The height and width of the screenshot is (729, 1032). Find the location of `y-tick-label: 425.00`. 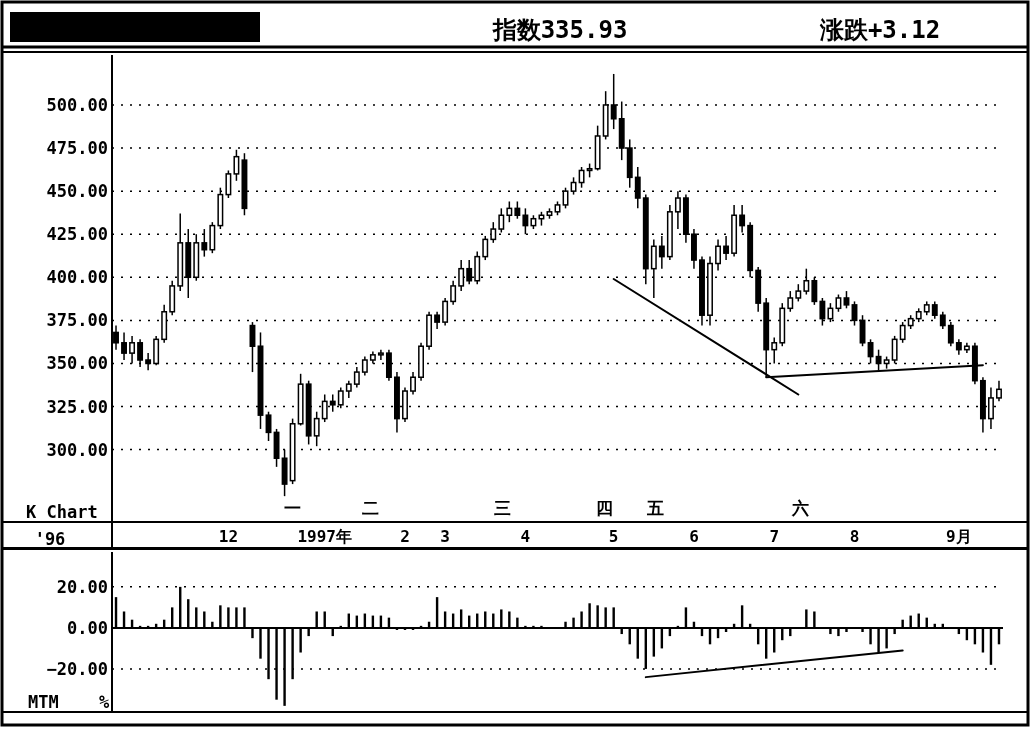

y-tick-label: 425.00 is located at coordinates (77, 234).